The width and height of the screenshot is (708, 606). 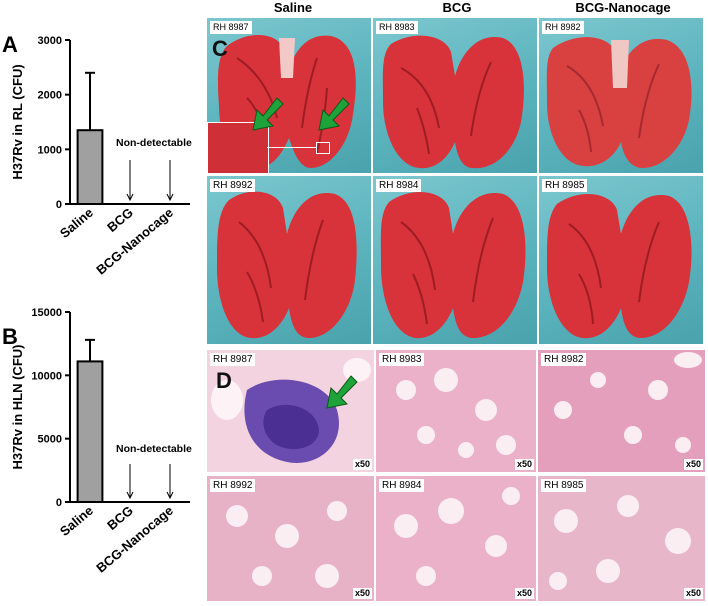 I want to click on histology-saline-1: RH 8987 x50, so click(x=290, y=411).